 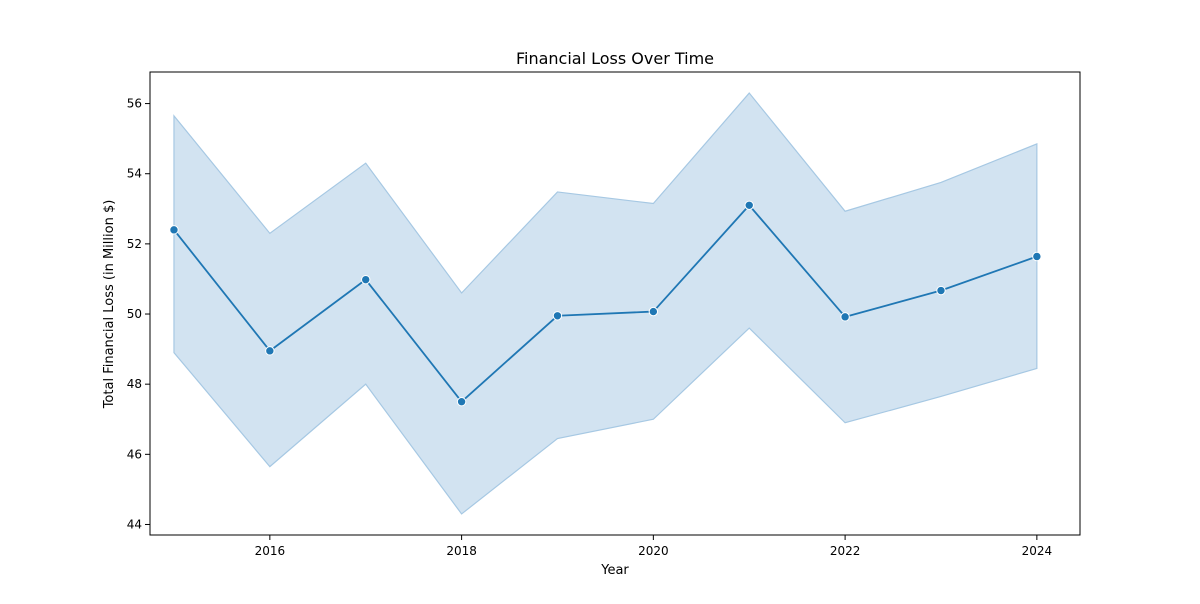 I want to click on data-point-2019, so click(x=557, y=316).